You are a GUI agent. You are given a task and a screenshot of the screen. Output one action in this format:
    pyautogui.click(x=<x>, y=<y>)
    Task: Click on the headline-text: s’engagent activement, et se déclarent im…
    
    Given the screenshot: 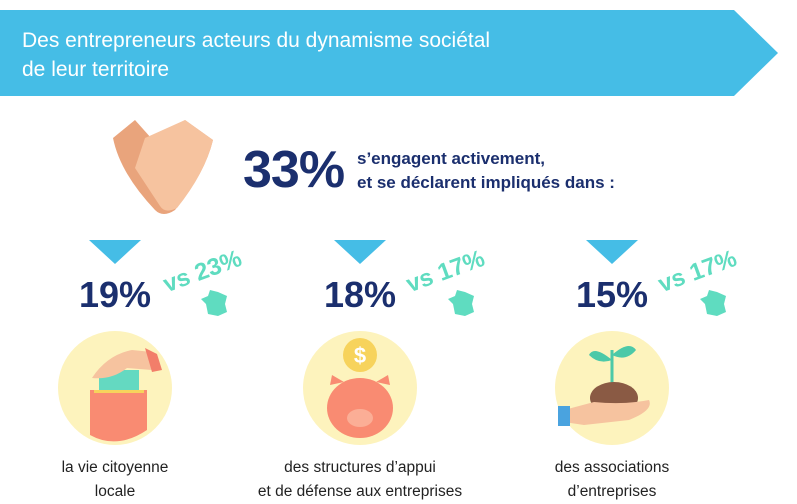 What is the action you would take?
    pyautogui.click(x=486, y=171)
    